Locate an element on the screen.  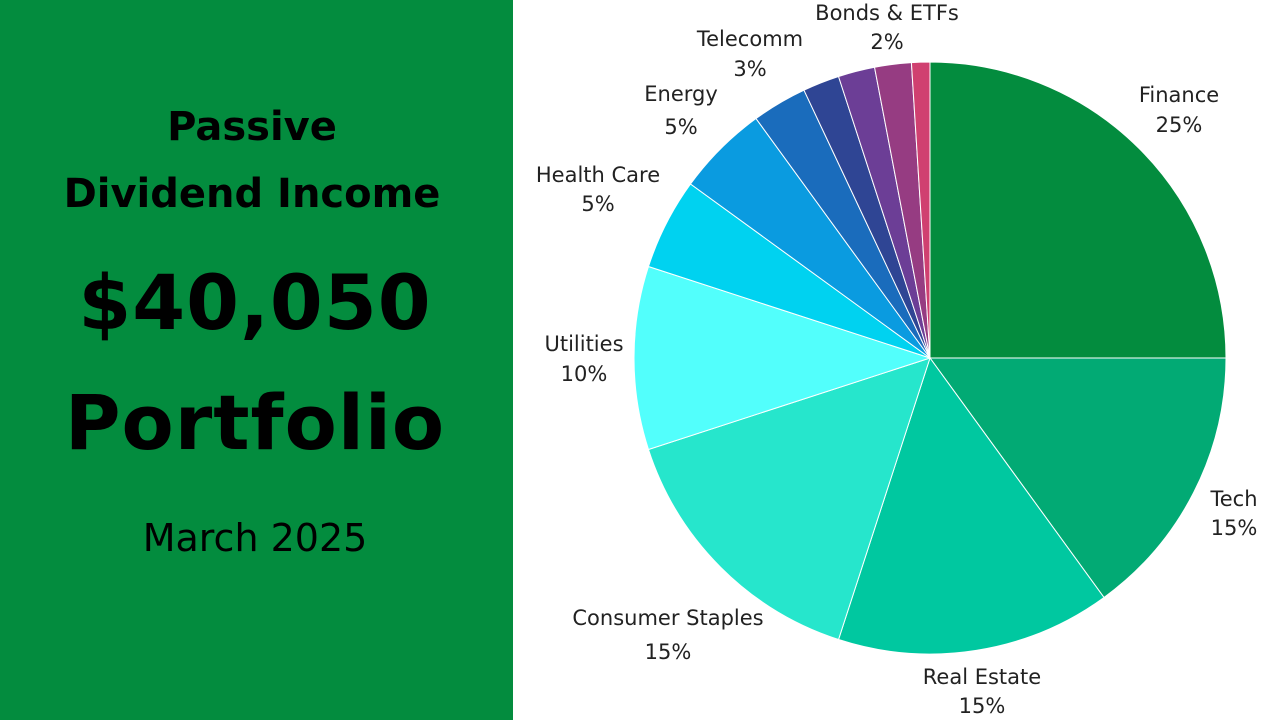
pie-percent-bonds-etfs: 2% is located at coordinates (886, 42).